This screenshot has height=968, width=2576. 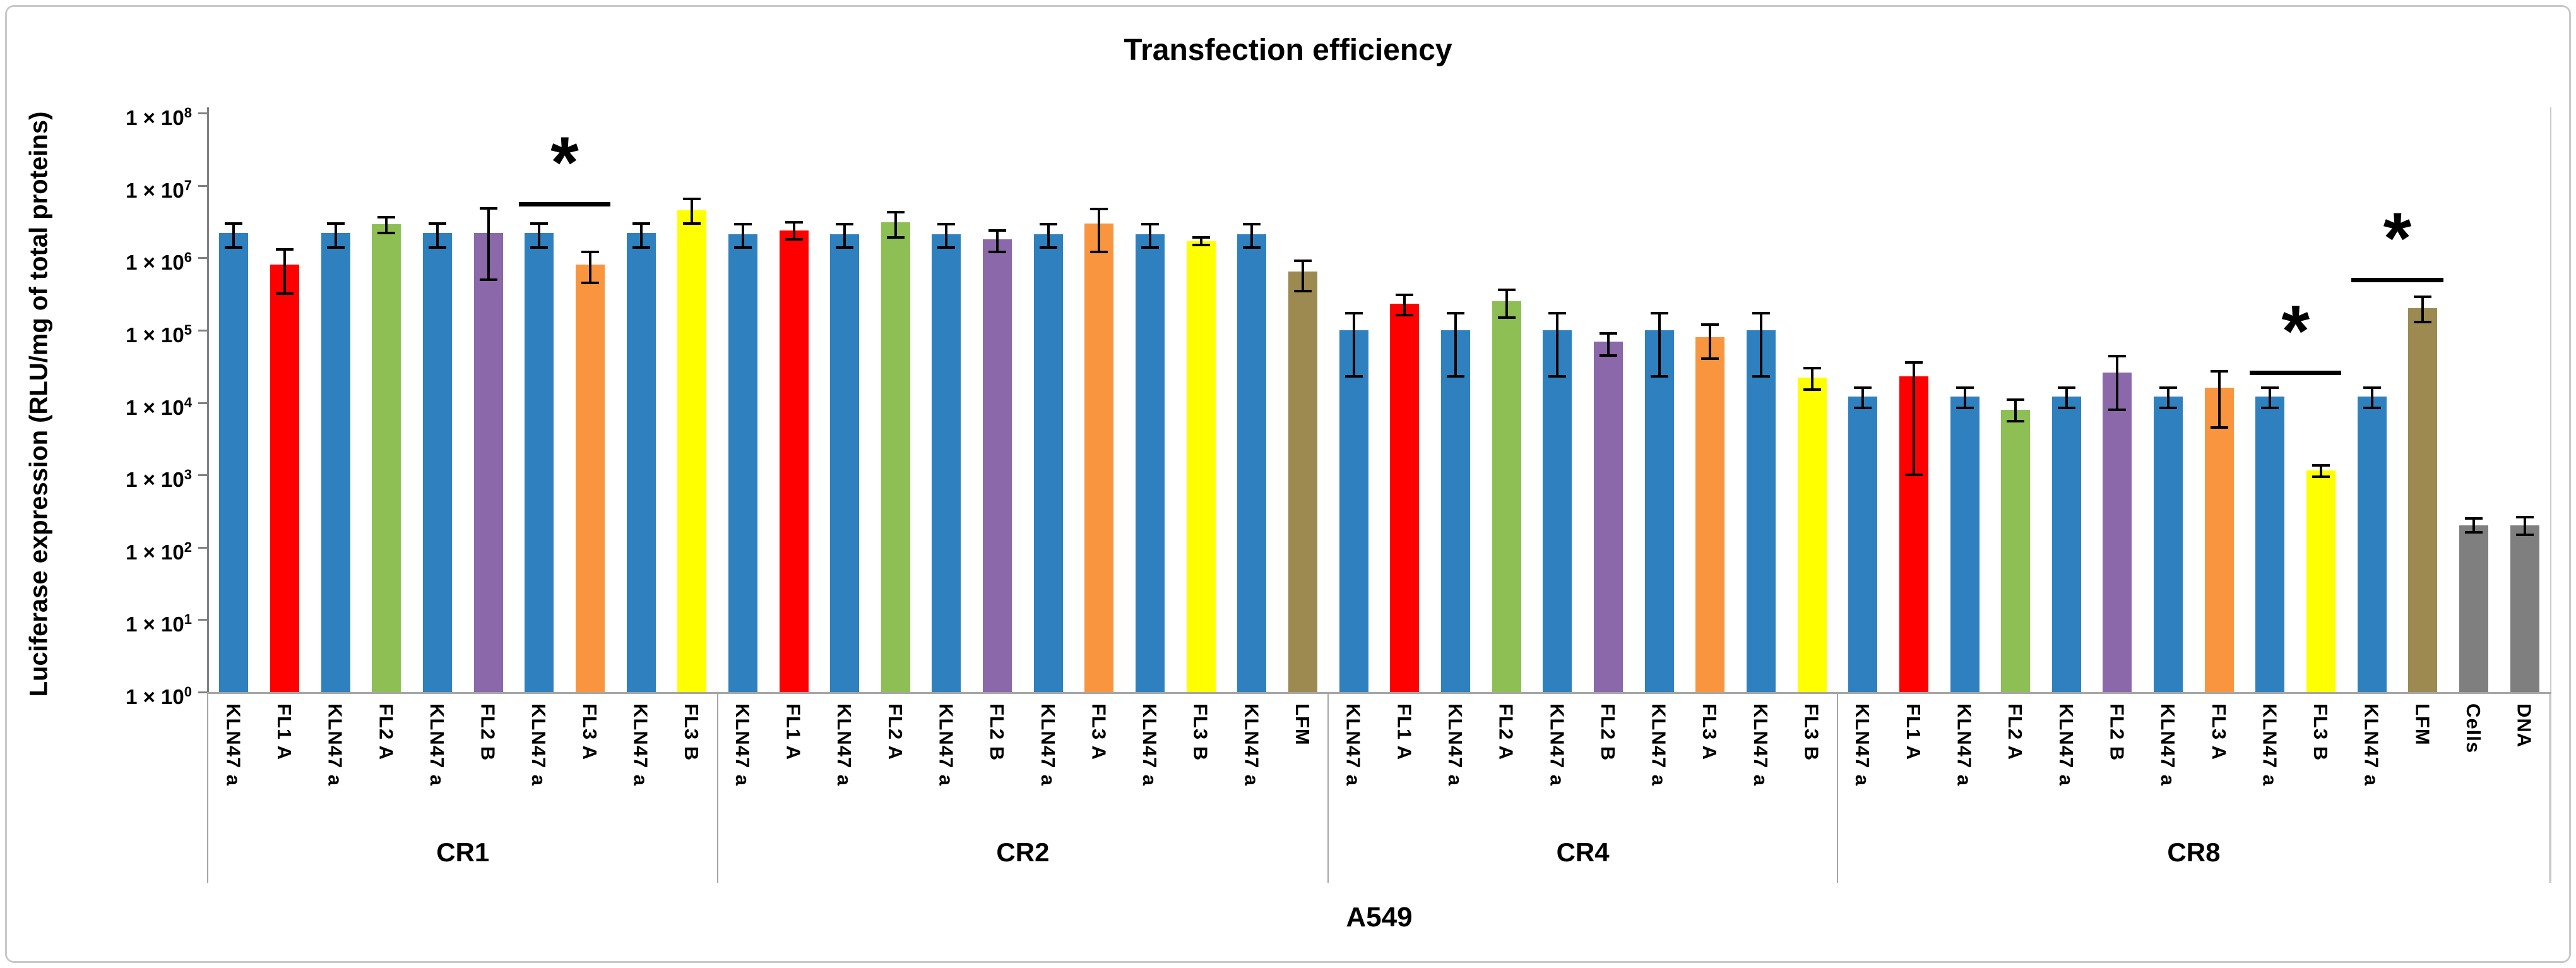 What do you see at coordinates (1302, 724) in the screenshot?
I see `bar-label: LFM` at bounding box center [1302, 724].